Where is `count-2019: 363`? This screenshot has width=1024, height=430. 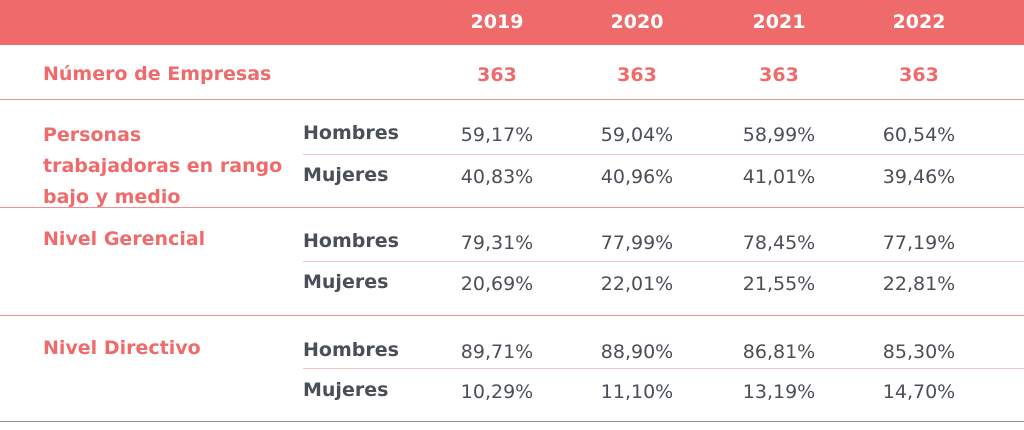
count-2019: 363 is located at coordinates (497, 75).